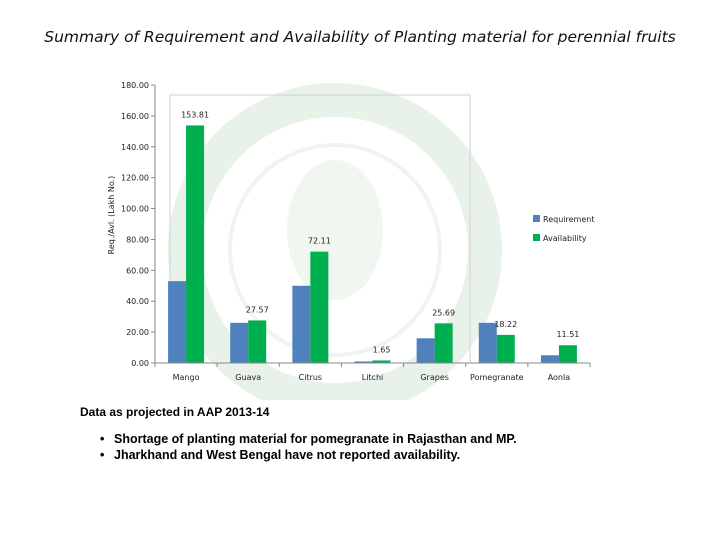 Image resolution: width=720 pixels, height=540 pixels. What do you see at coordinates (310, 377) in the screenshot?
I see `x-tick-label: Citrus` at bounding box center [310, 377].